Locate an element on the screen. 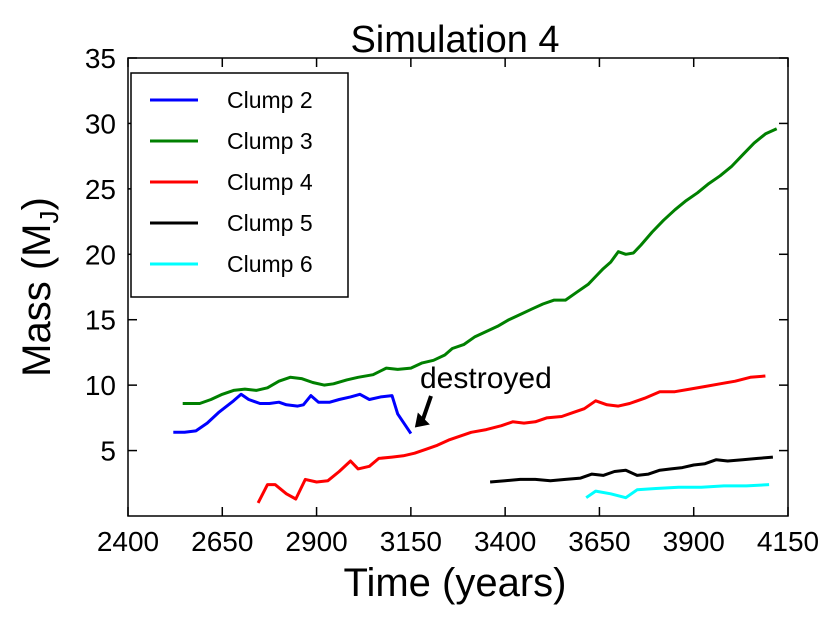 This screenshot has height=623, width=830. legend: Clump 2 Clump 3 Clump 4 Clump 5 Clump 6 is located at coordinates (239, 185).